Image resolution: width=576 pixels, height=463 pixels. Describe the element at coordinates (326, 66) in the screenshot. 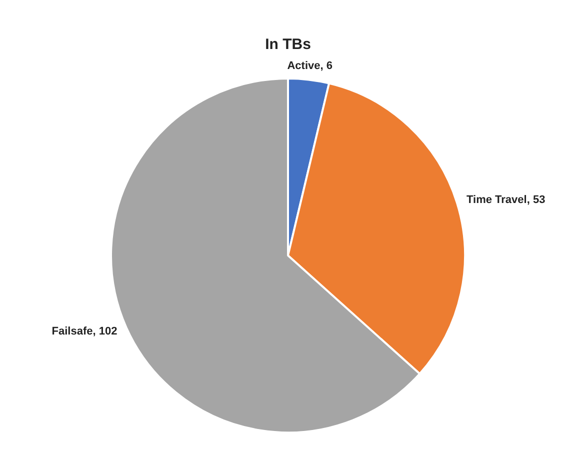

I see `data-label: , 6` at that location.